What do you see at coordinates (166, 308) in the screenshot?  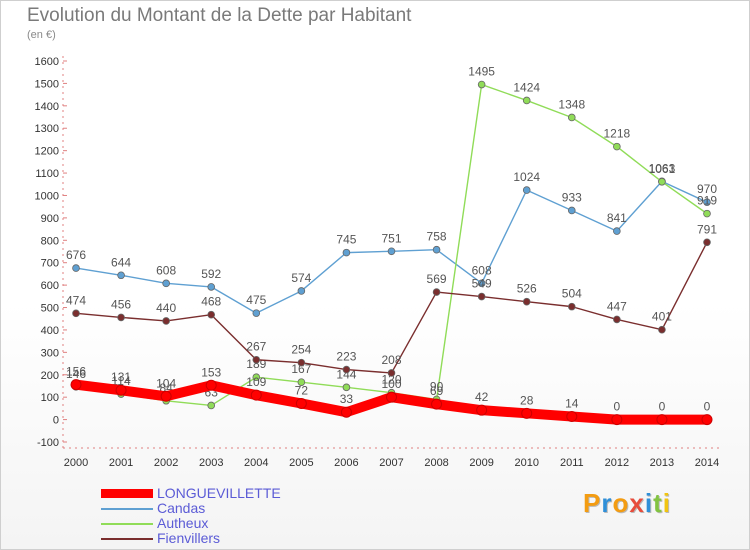 I see `data-label: 440` at bounding box center [166, 308].